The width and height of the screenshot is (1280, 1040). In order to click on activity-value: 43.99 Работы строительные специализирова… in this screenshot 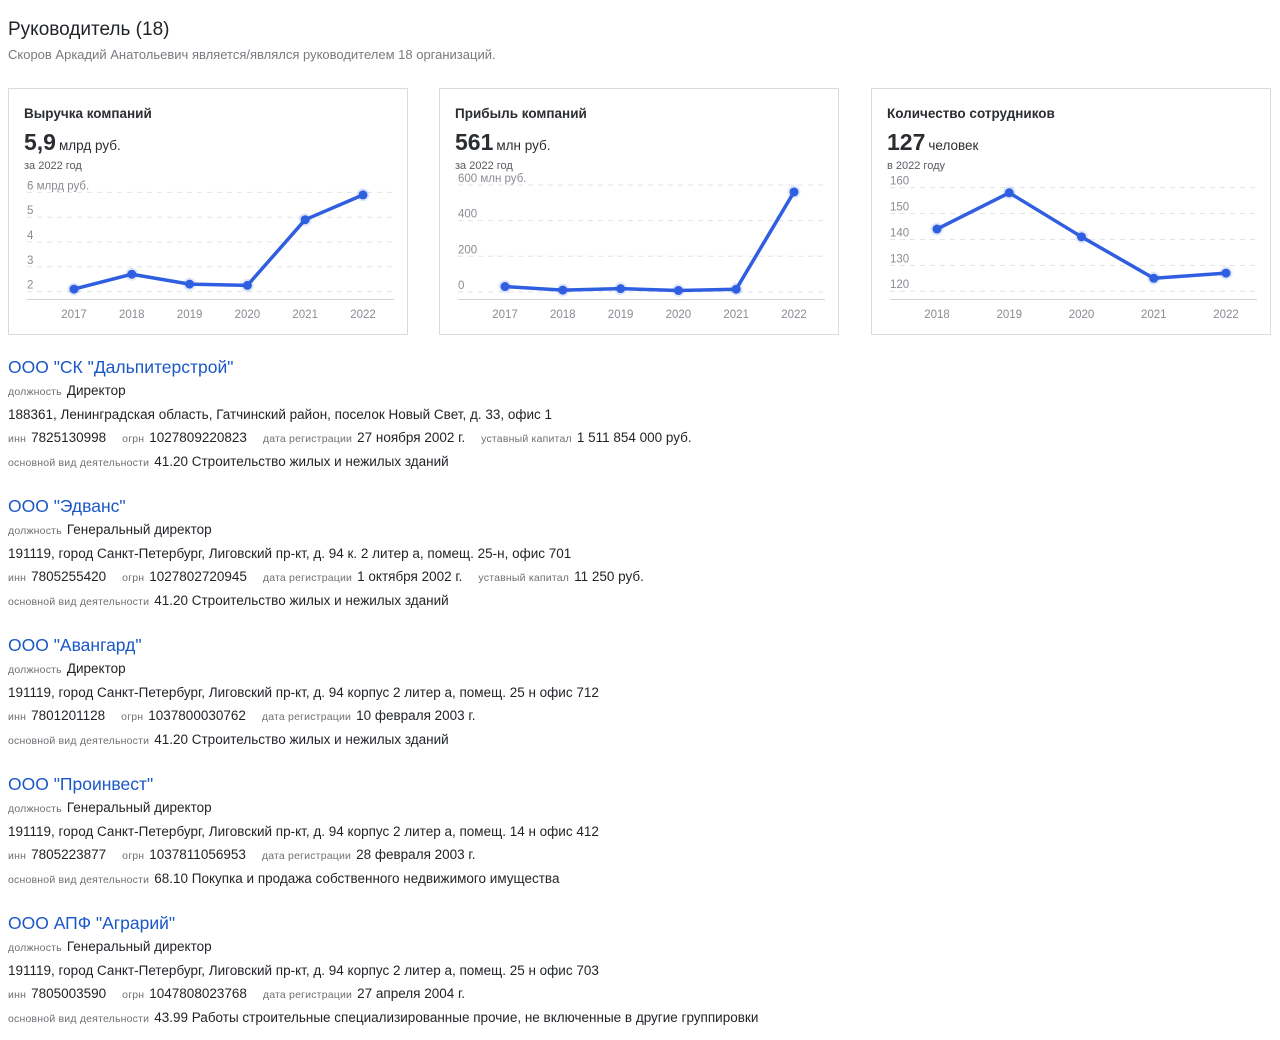, I will do `click(456, 1017)`.